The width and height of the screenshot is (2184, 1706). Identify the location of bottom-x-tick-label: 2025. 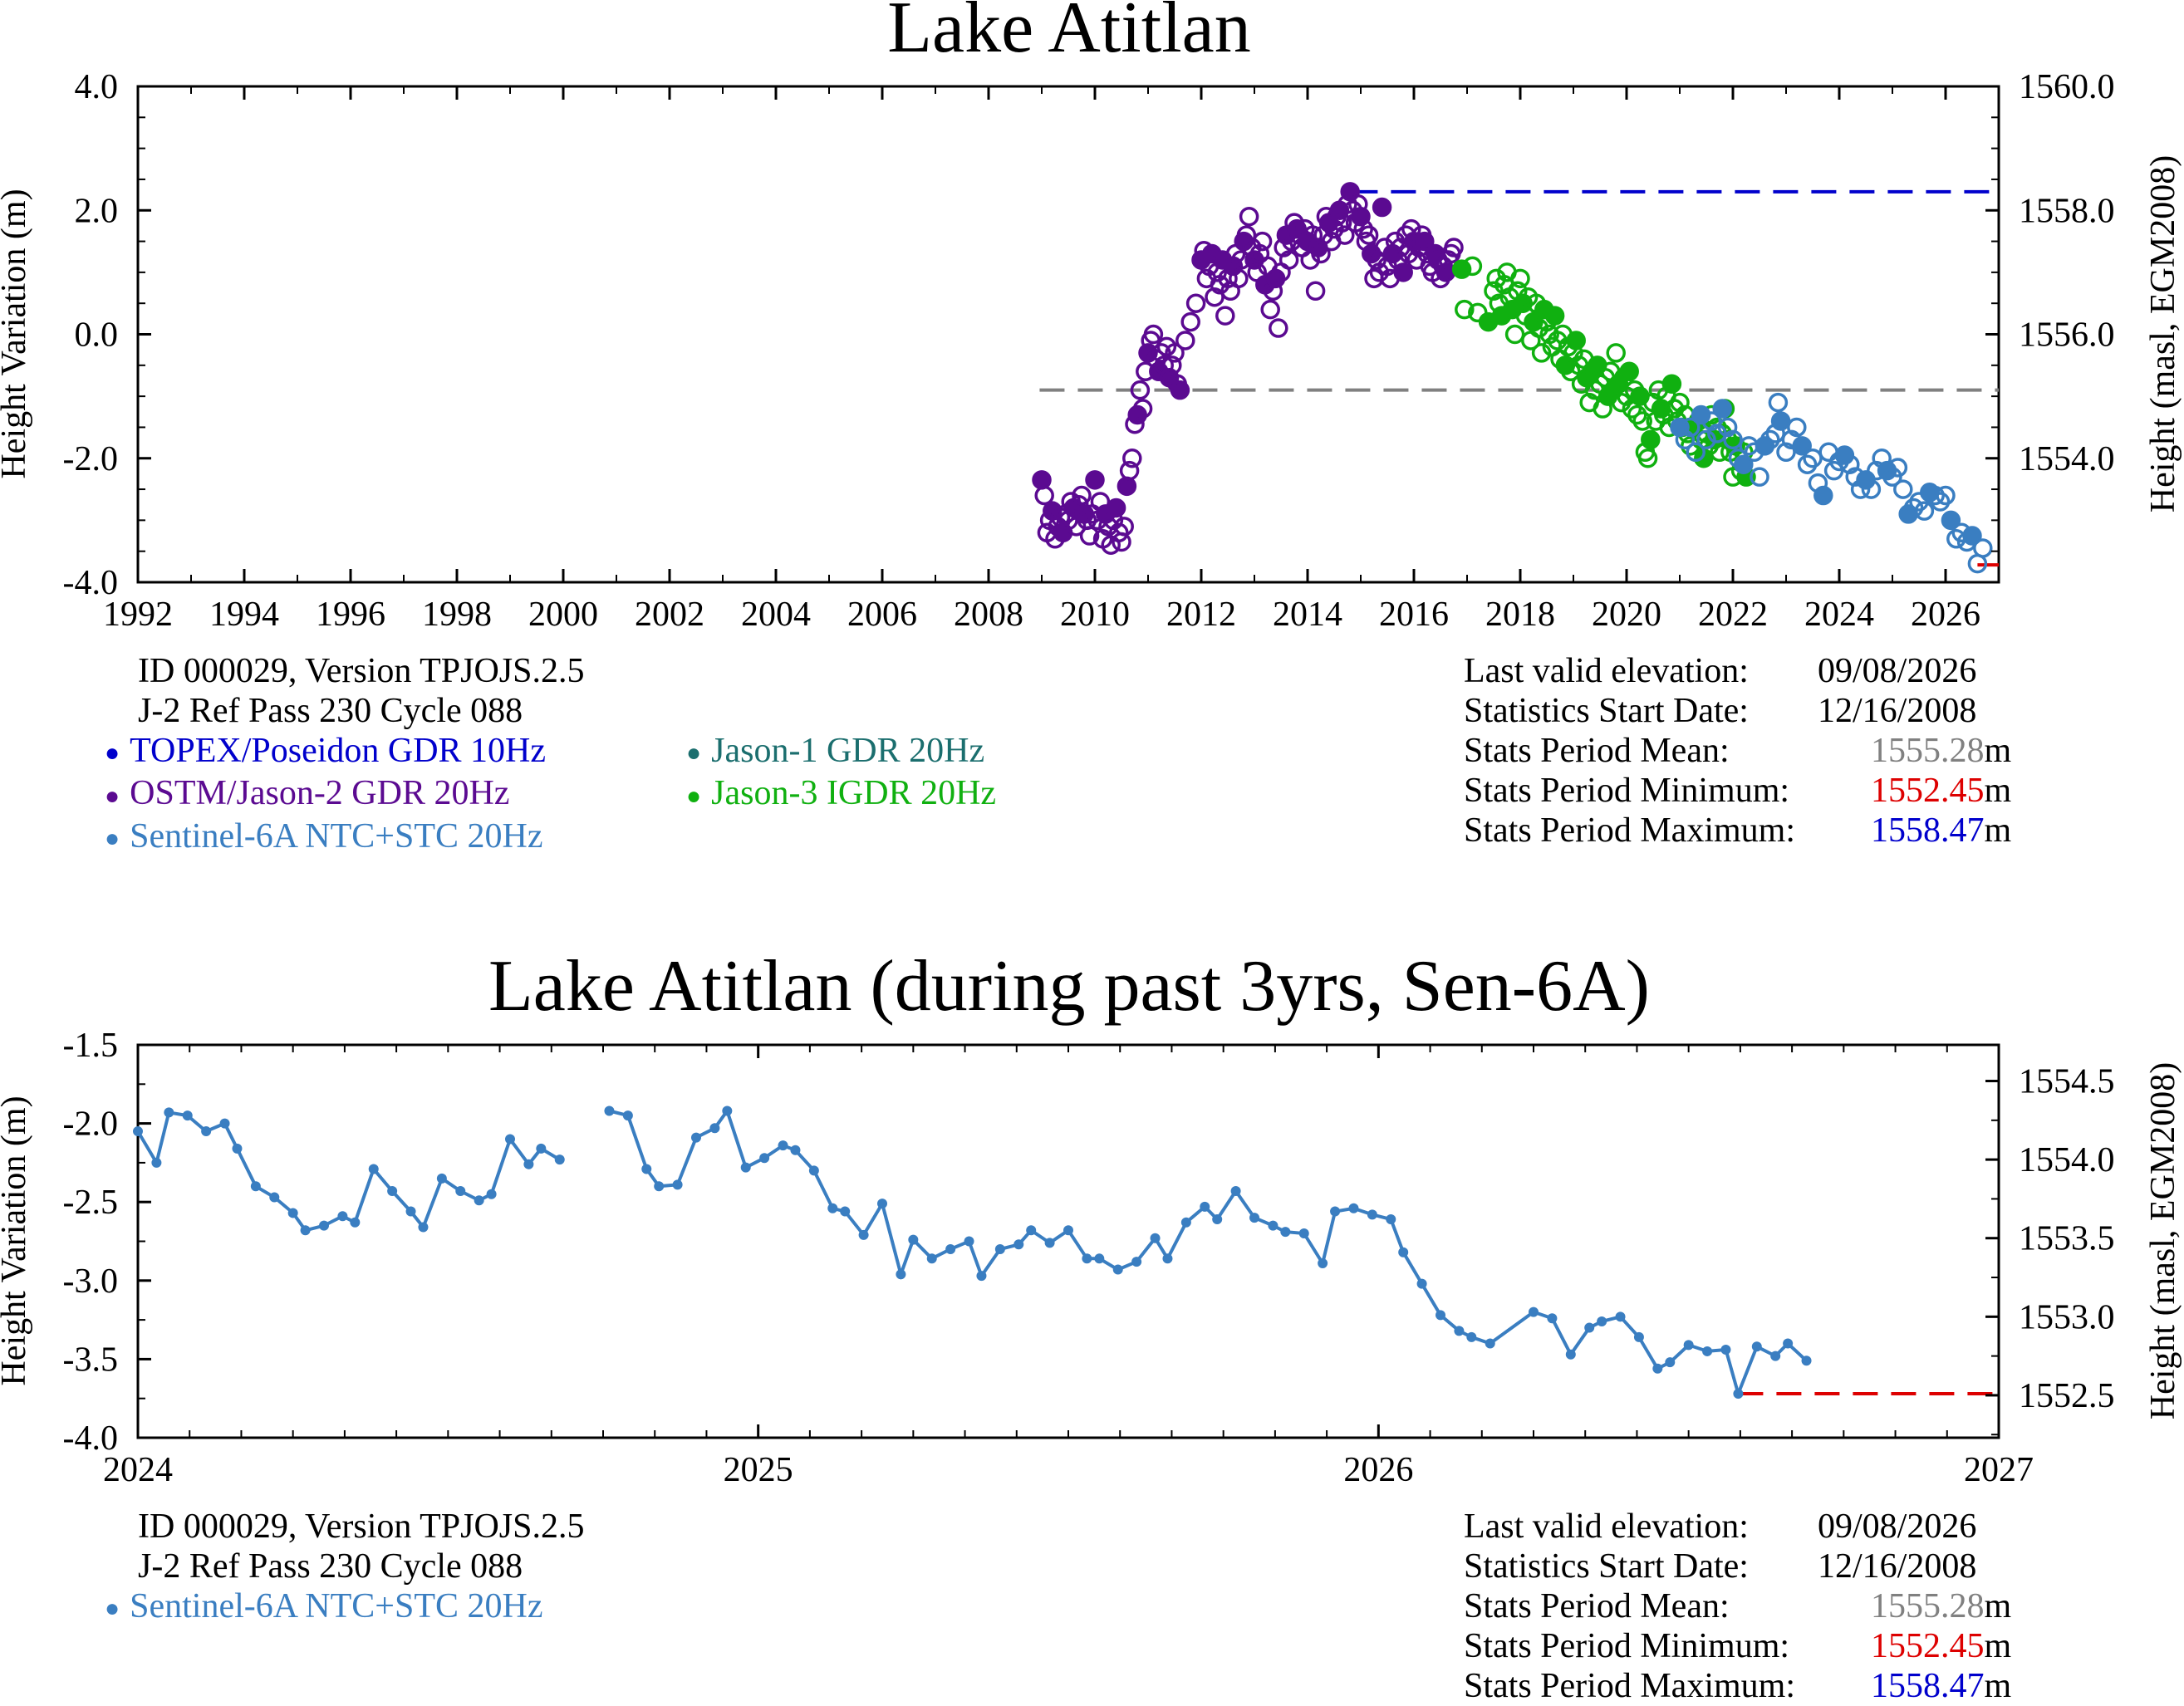
(758, 1470).